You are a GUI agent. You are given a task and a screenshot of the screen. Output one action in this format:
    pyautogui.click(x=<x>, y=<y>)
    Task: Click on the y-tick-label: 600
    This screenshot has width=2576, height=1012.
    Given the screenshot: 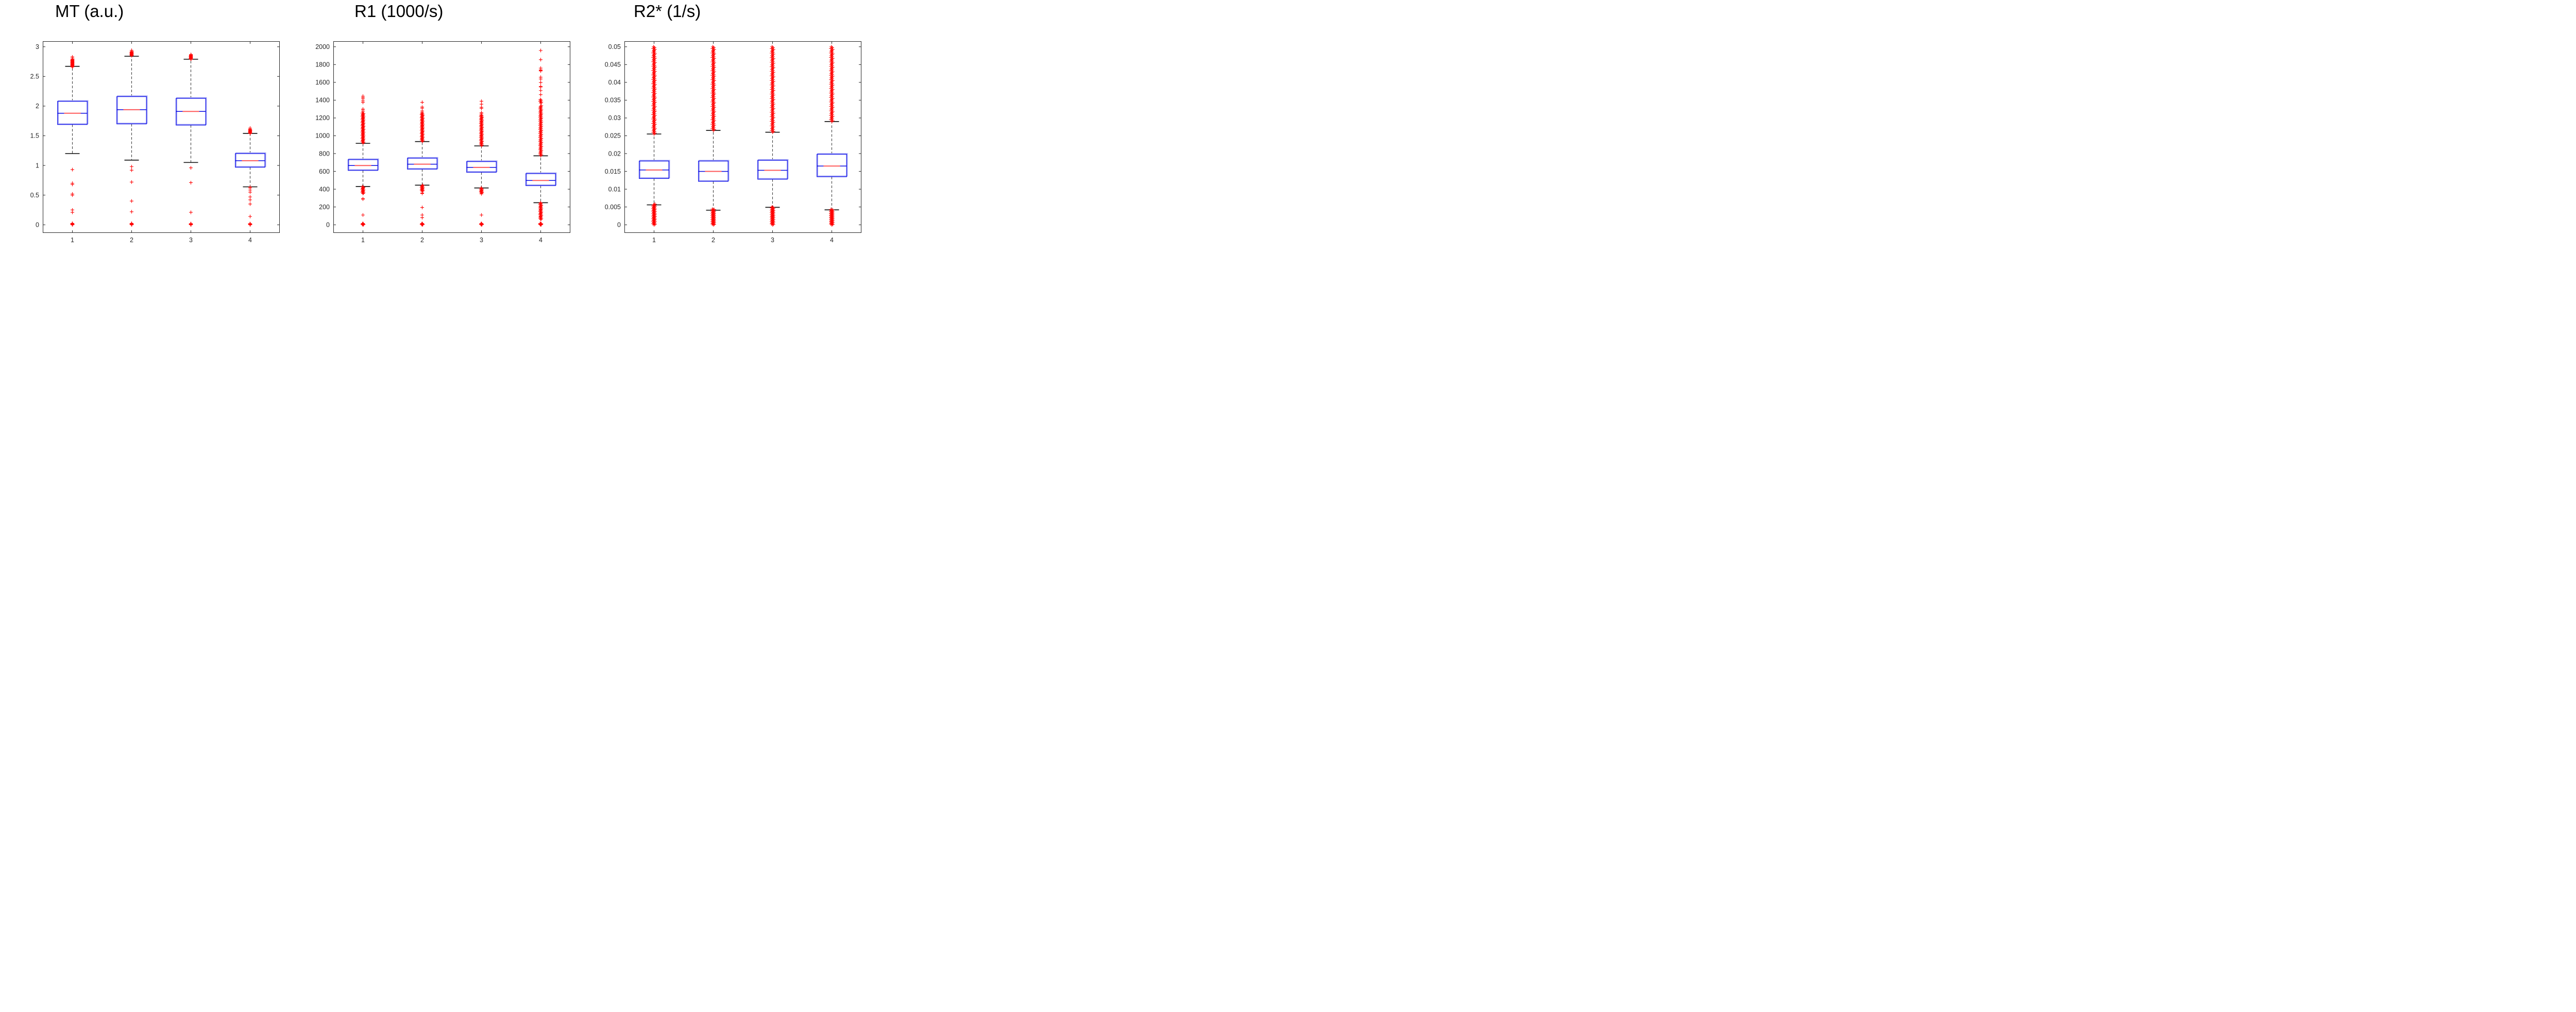 What is the action you would take?
    pyautogui.click(x=324, y=171)
    